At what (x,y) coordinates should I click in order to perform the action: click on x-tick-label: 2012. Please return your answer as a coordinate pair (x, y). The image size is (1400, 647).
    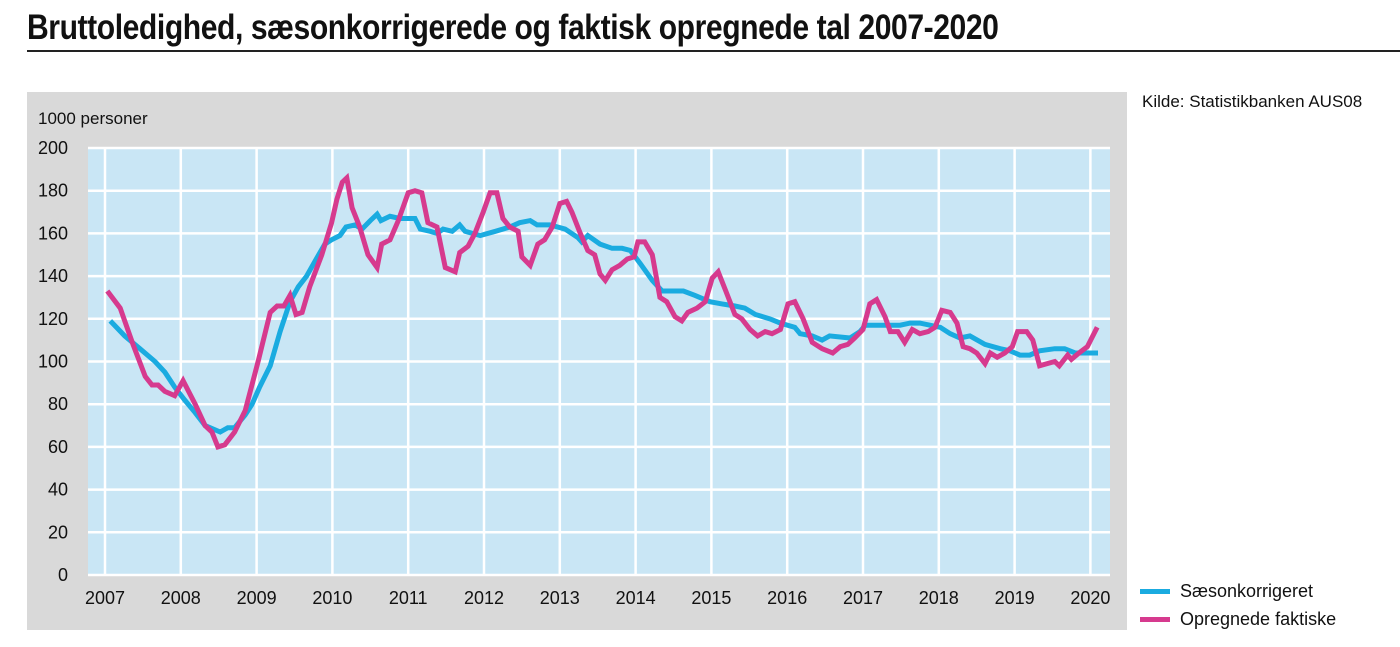
    Looking at the image, I should click on (484, 598).